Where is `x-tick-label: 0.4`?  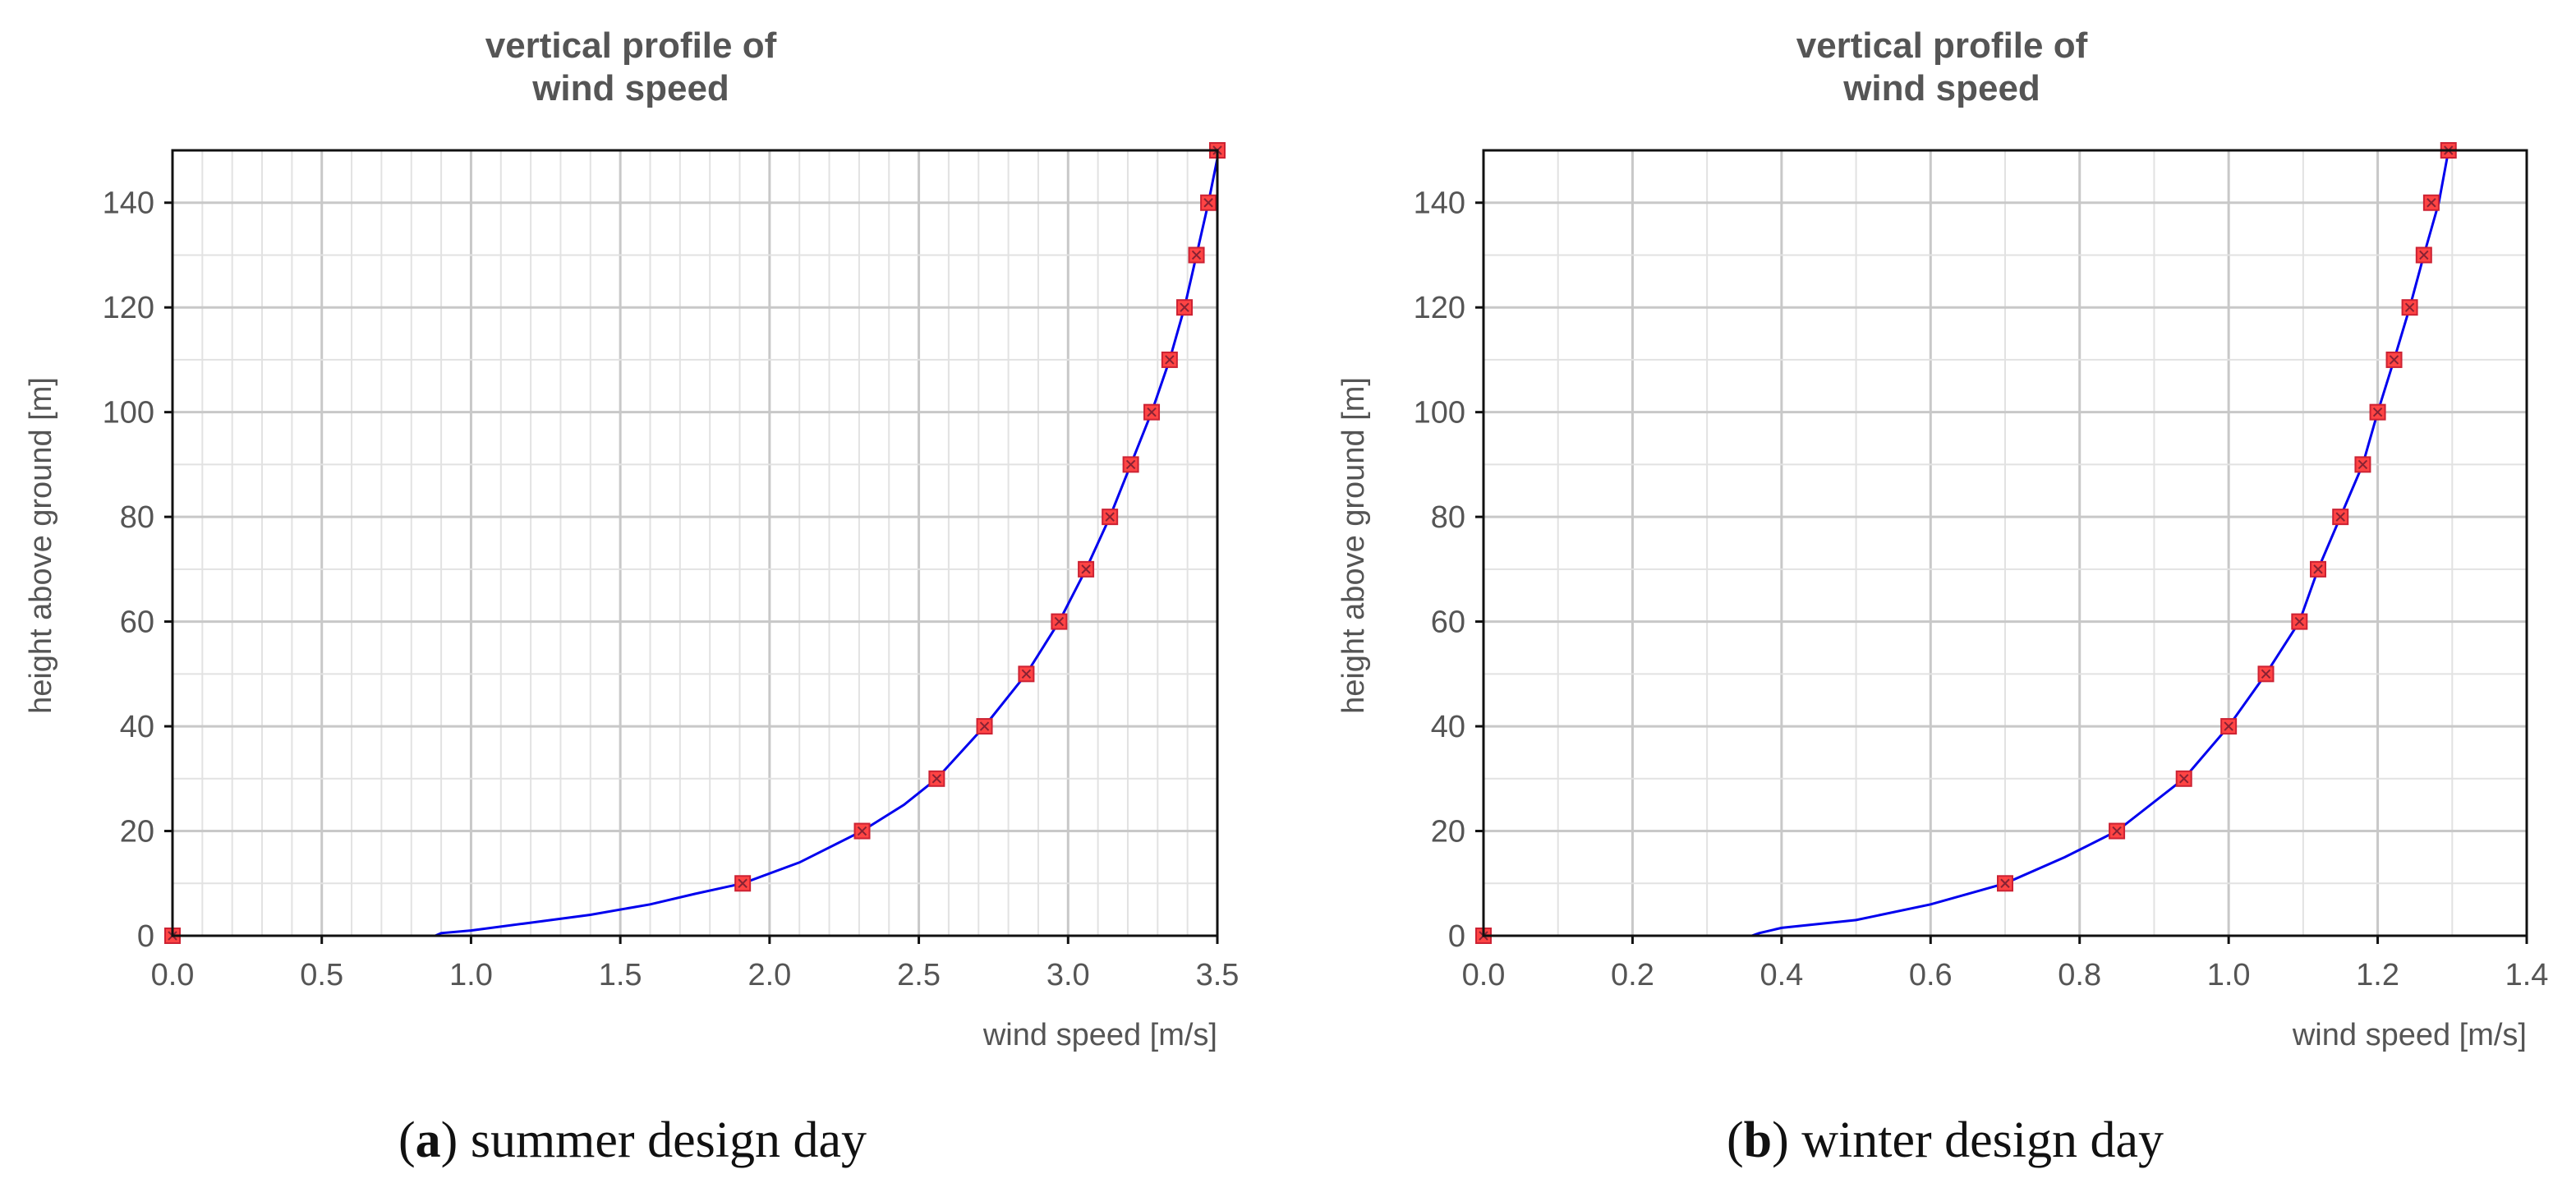 x-tick-label: 0.4 is located at coordinates (1782, 975).